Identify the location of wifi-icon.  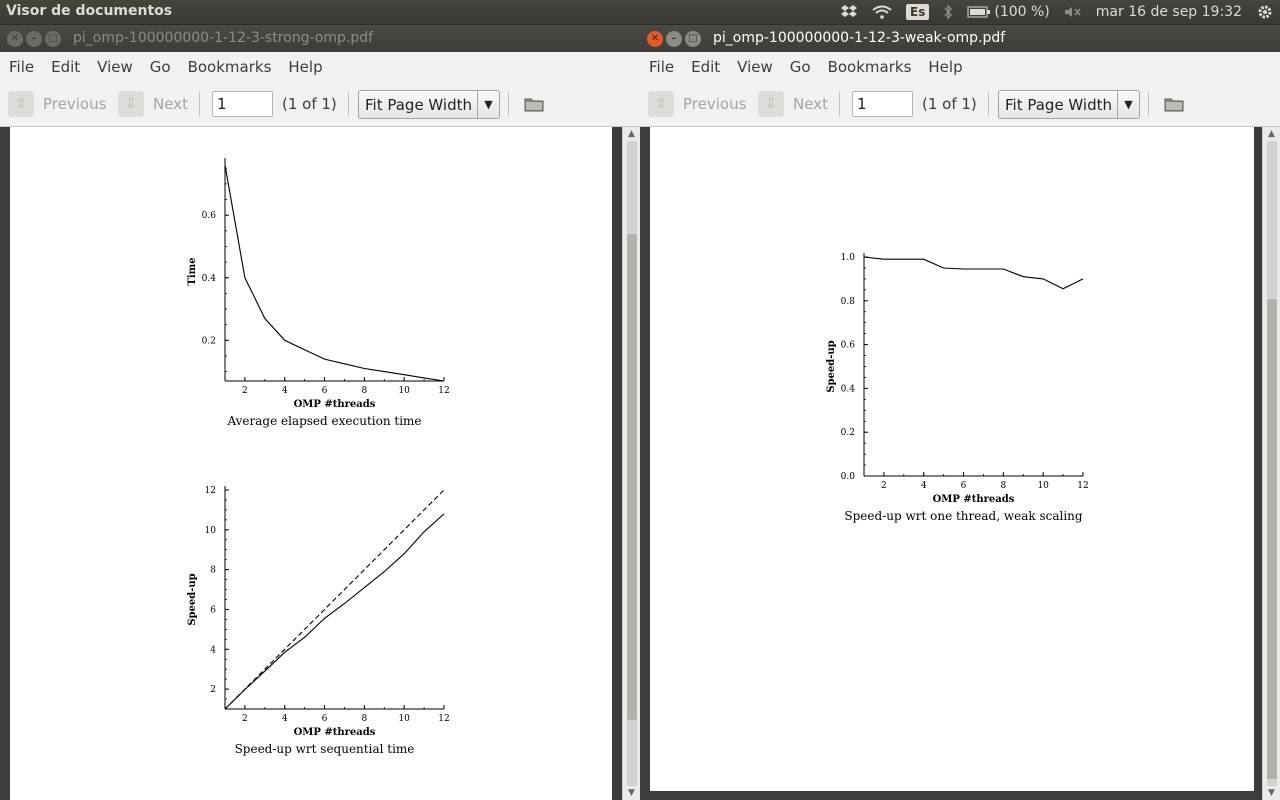
(882, 12).